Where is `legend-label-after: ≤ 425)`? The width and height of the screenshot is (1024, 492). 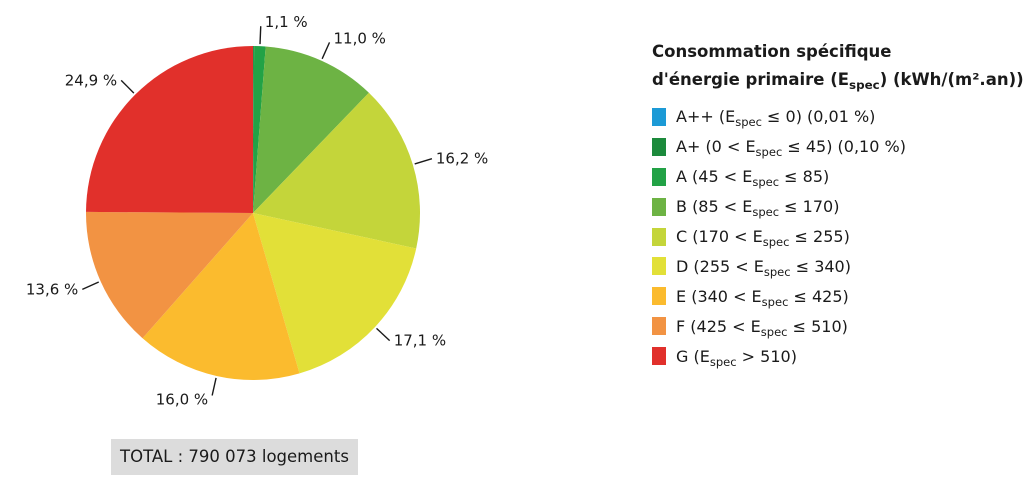
legend-label-after: ≤ 425) is located at coordinates (818, 296).